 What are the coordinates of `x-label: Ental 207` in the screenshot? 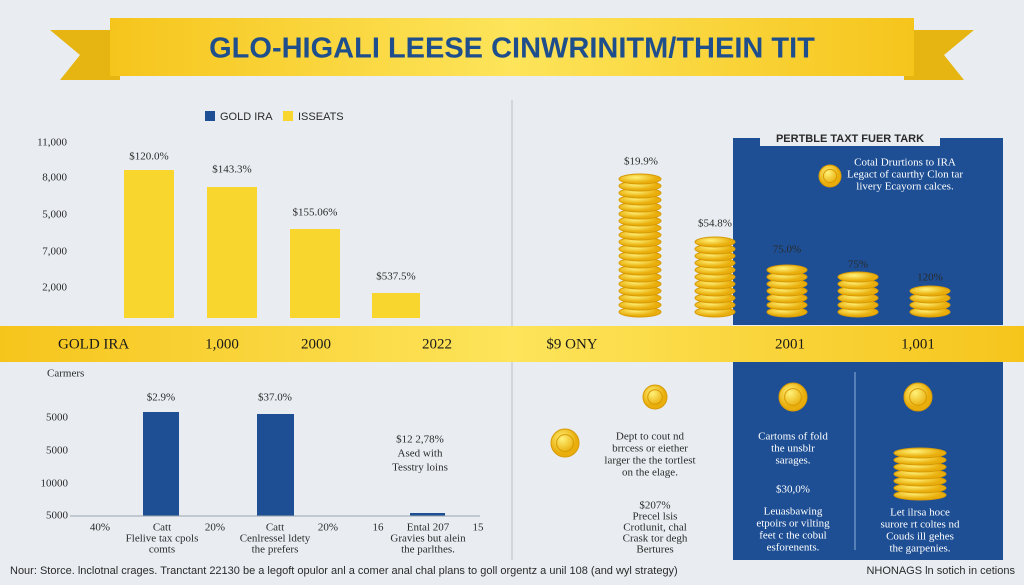 It's located at (428, 528).